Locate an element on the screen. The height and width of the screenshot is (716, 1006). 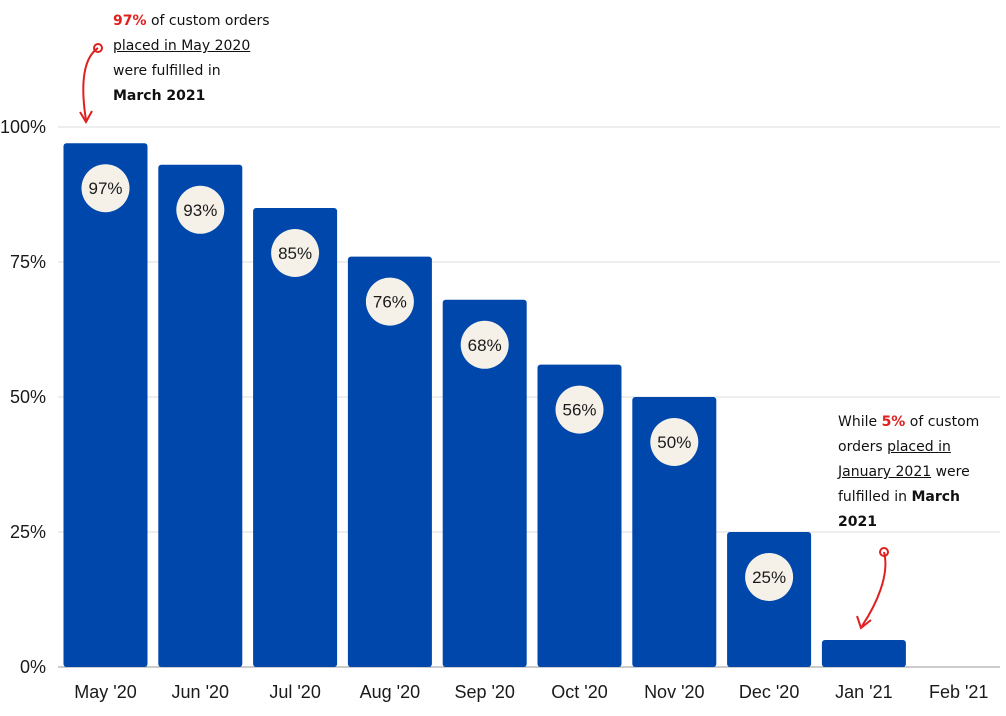
data-label: 93% is located at coordinates (200, 210).